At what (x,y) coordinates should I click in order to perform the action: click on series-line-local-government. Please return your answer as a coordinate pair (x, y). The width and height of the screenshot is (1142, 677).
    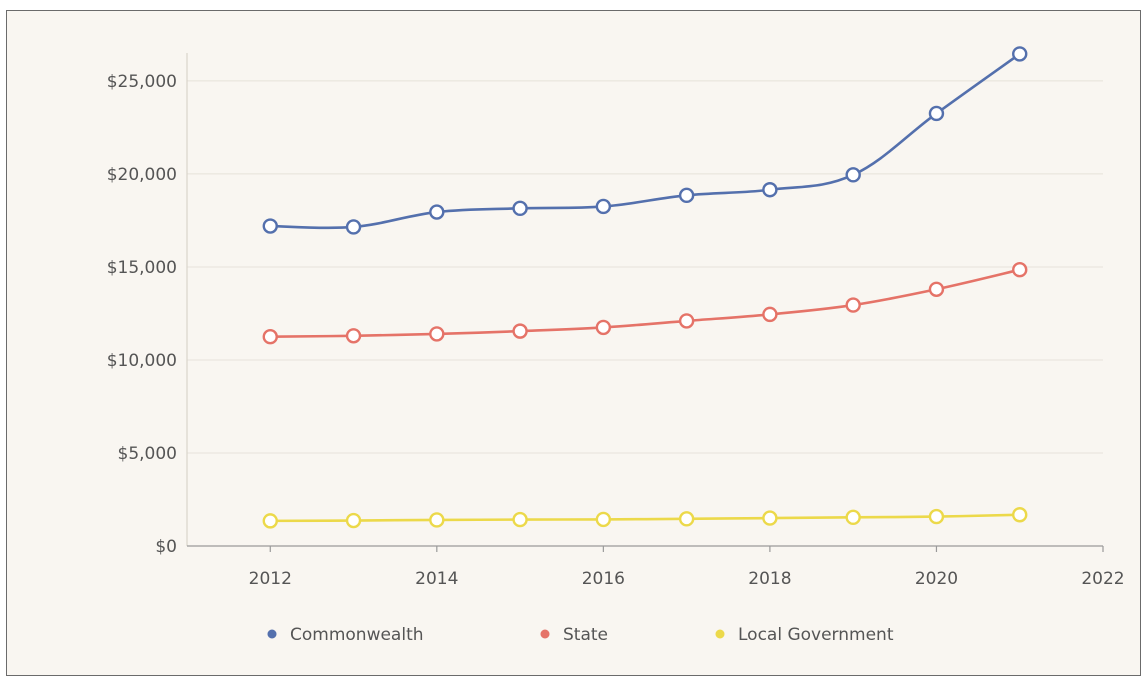
    Looking at the image, I should click on (645, 518).